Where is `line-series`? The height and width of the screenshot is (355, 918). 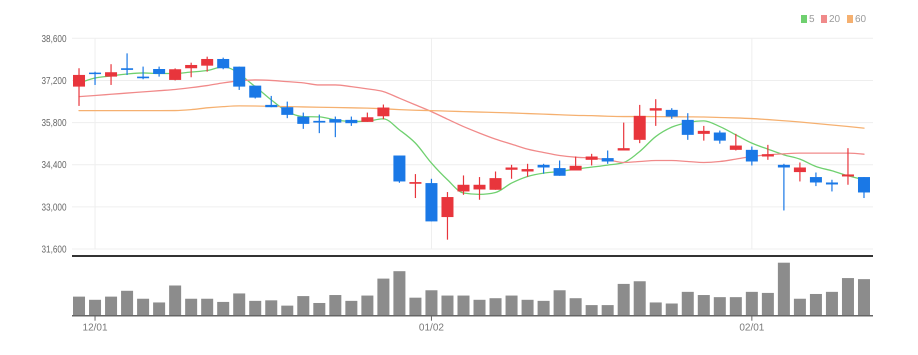 line-series is located at coordinates (471, 117).